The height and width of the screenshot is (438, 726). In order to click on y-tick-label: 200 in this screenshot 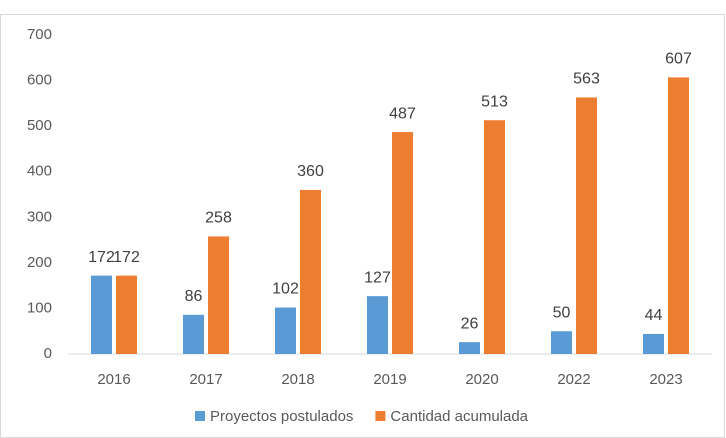, I will do `click(39, 262)`.